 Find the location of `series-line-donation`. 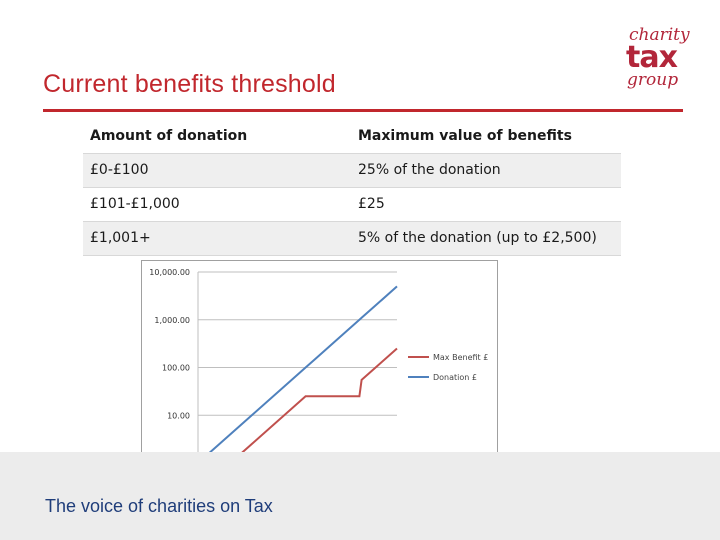

series-line-donation is located at coordinates (297, 374).